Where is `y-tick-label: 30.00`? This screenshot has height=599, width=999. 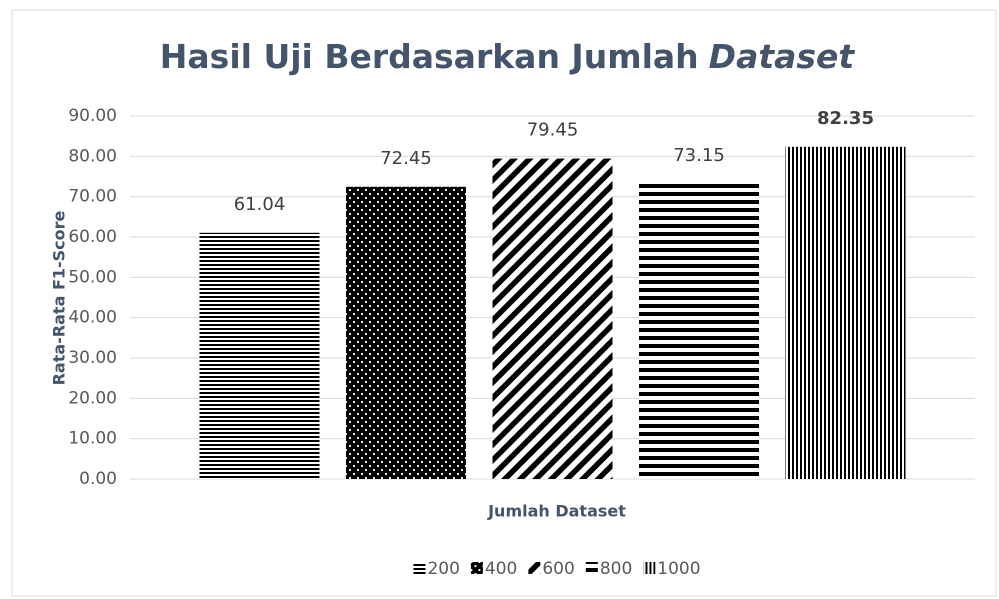 y-tick-label: 30.00 is located at coordinates (92, 358).